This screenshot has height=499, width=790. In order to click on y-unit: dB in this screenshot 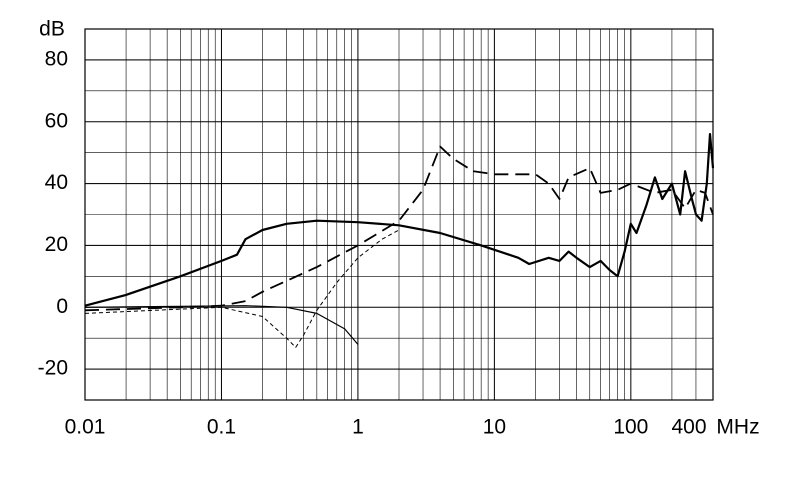, I will do `click(52, 29)`.